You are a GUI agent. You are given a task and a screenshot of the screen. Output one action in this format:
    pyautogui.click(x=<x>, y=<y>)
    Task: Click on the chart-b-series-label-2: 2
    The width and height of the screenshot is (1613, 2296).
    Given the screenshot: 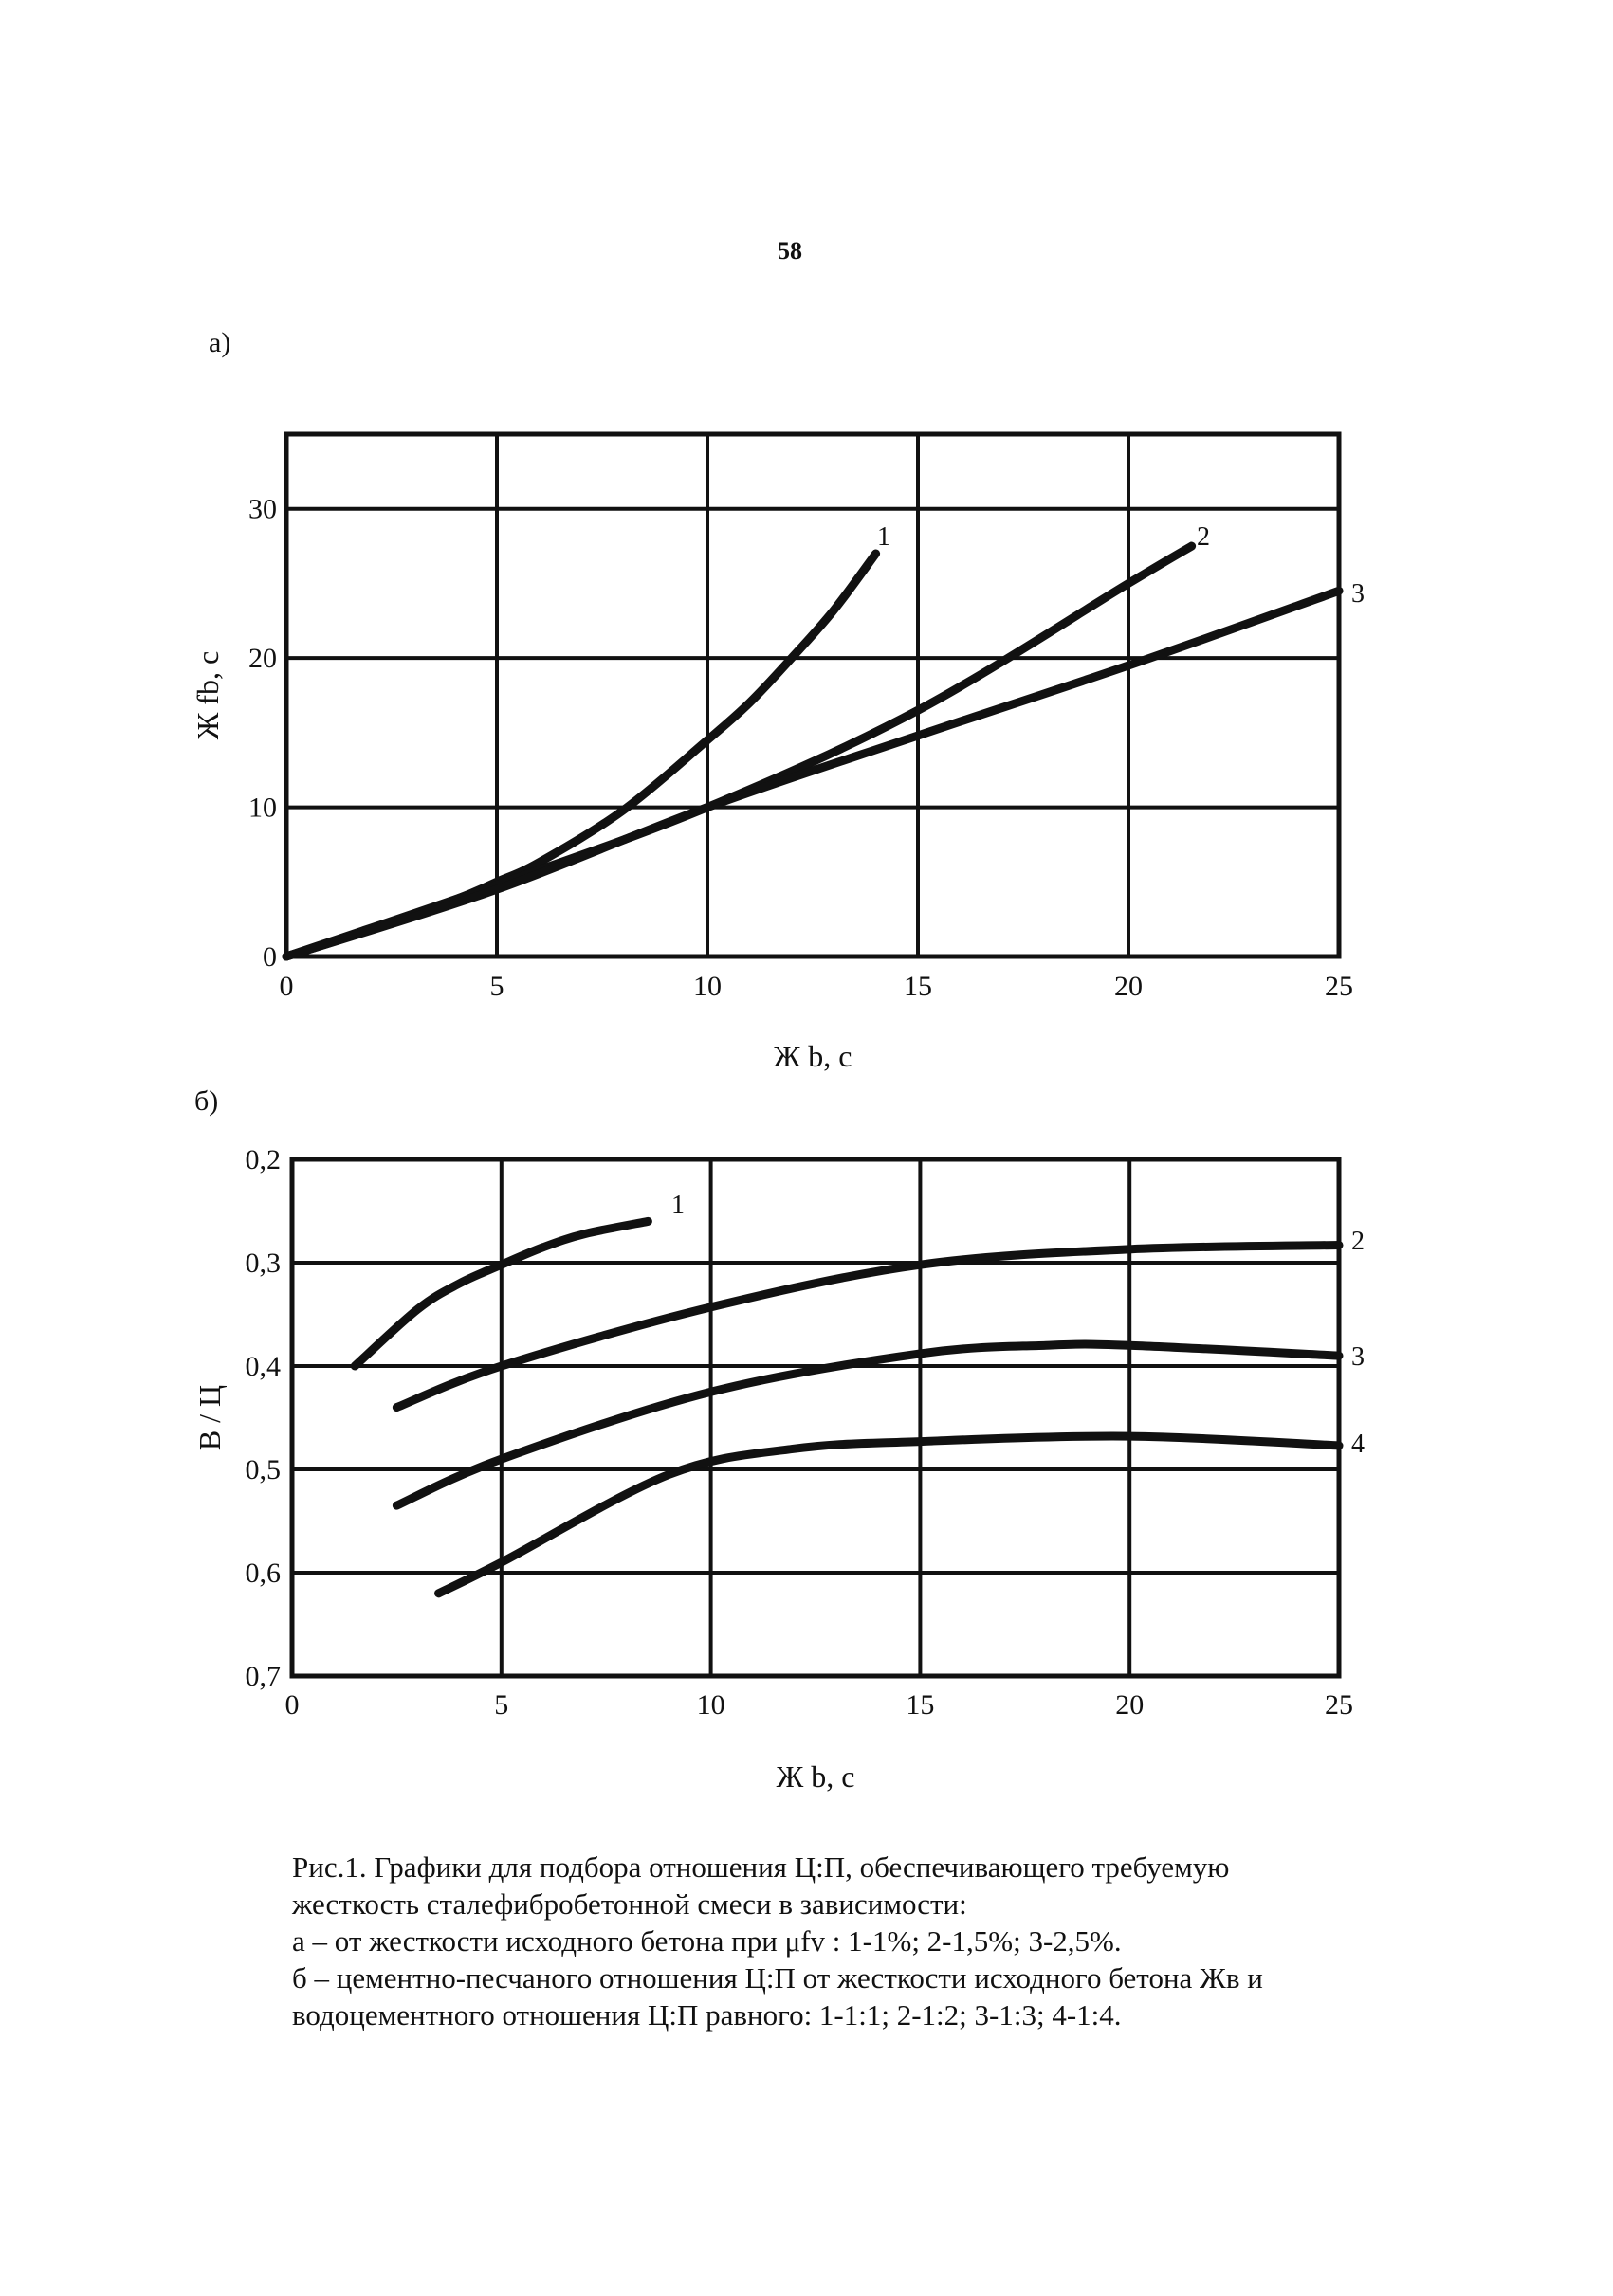 What is the action you would take?
    pyautogui.click(x=1358, y=1241)
    